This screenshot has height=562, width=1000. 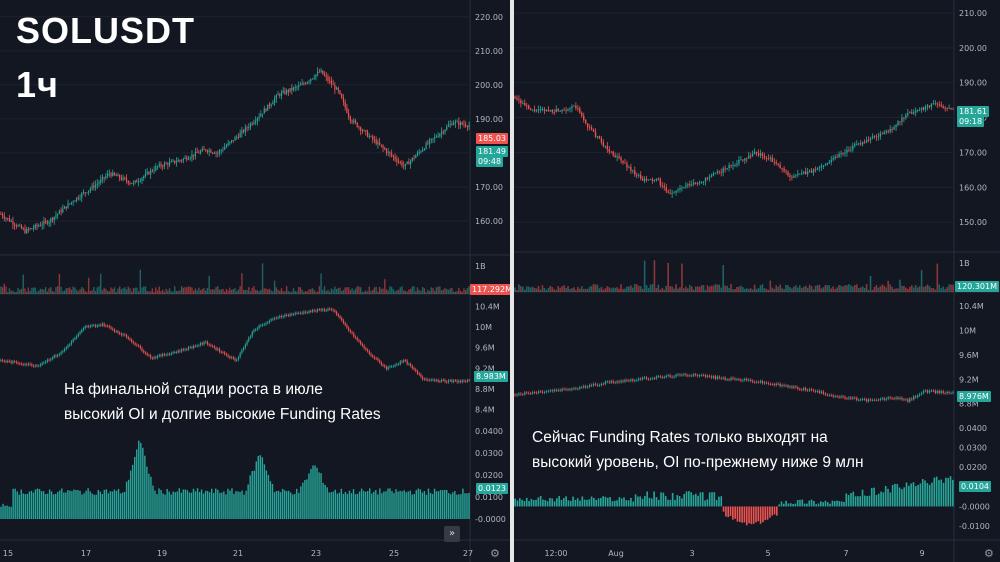 I want to click on x-tick-label: 27, so click(x=468, y=553).